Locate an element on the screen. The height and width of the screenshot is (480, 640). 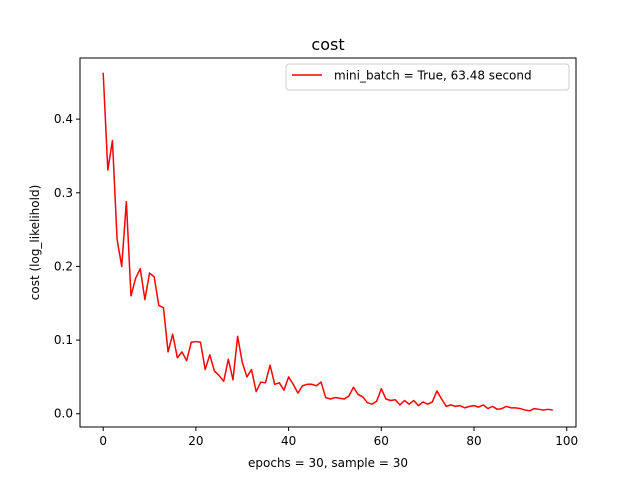
y-tick-label: 0.2 is located at coordinates (63, 266).